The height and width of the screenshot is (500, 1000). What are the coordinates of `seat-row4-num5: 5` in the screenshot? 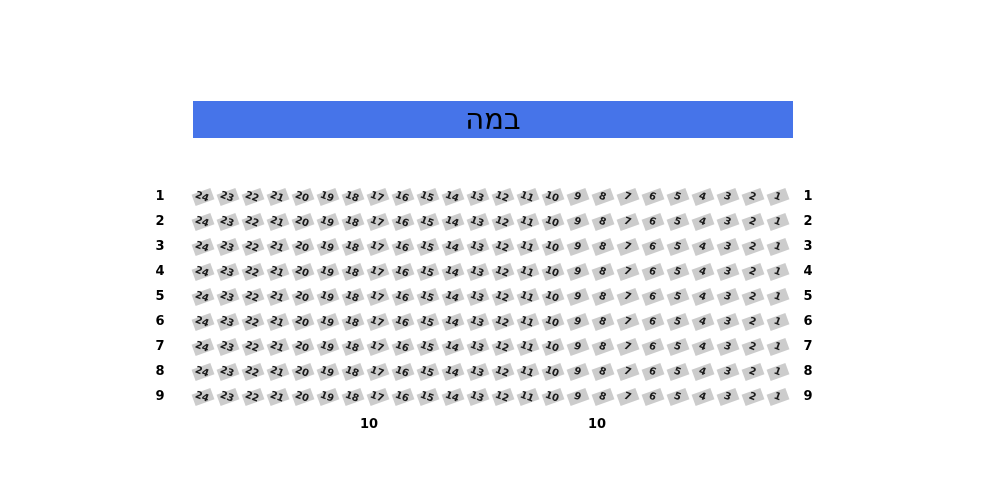 It's located at (677, 271).